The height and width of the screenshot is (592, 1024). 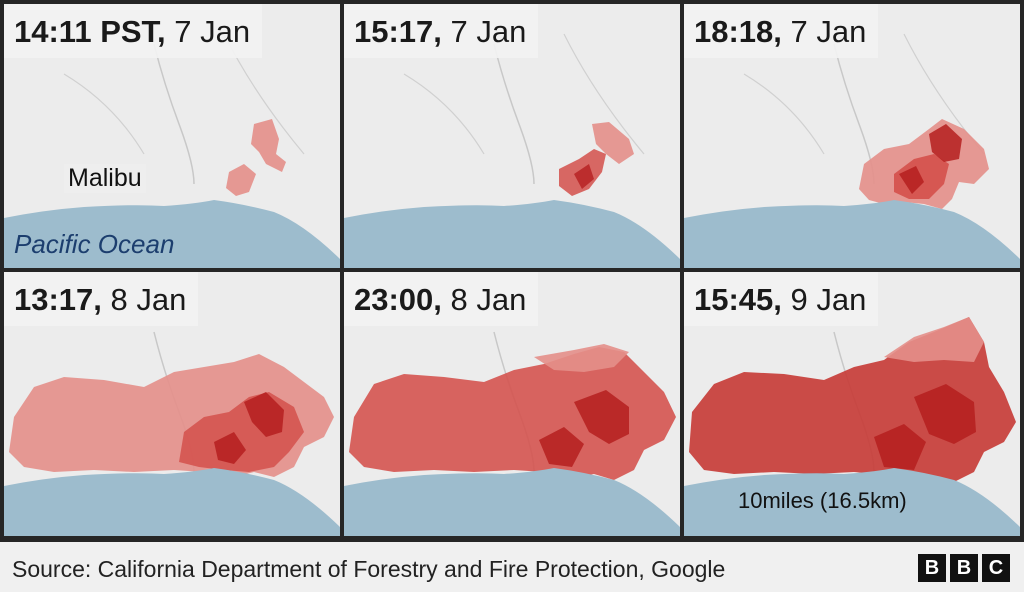 What do you see at coordinates (738, 299) in the screenshot?
I see `panel-time: 15:45,` at bounding box center [738, 299].